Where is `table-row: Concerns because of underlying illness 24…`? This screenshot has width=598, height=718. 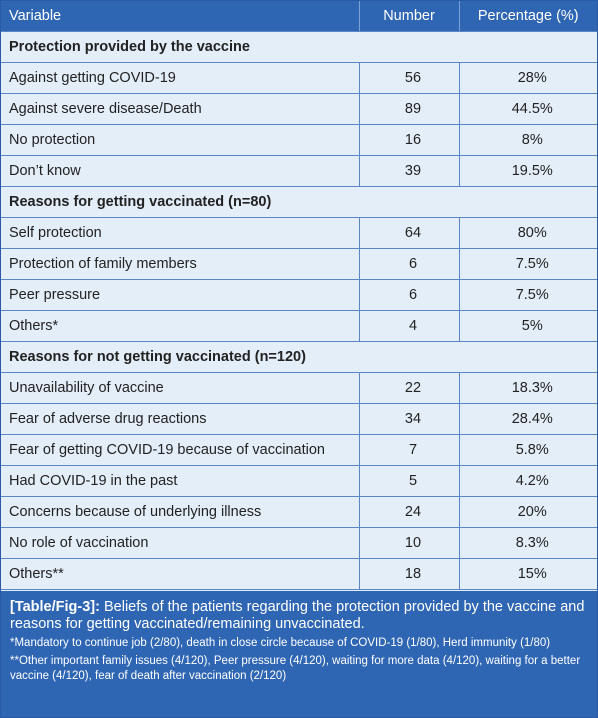
table-row: Concerns because of underlying illness 24… is located at coordinates (299, 512).